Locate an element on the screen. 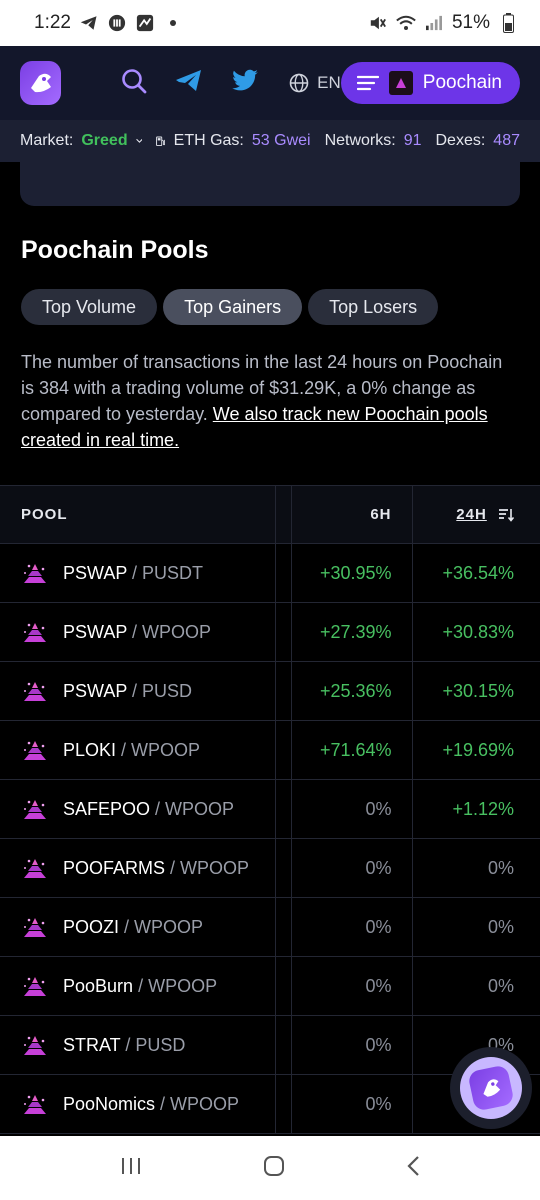 The height and width of the screenshot is (1200, 540). tab-top-volume: Top Volume is located at coordinates (89, 307).